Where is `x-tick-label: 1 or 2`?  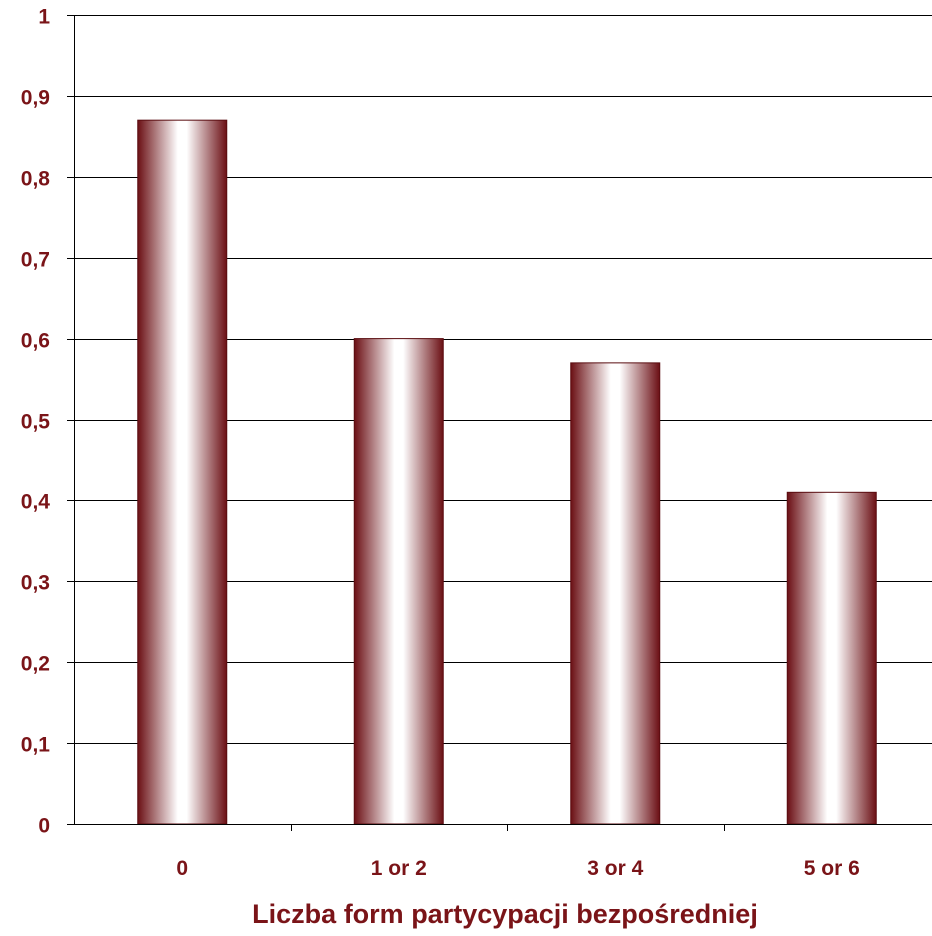
x-tick-label: 1 or 2 is located at coordinates (399, 868).